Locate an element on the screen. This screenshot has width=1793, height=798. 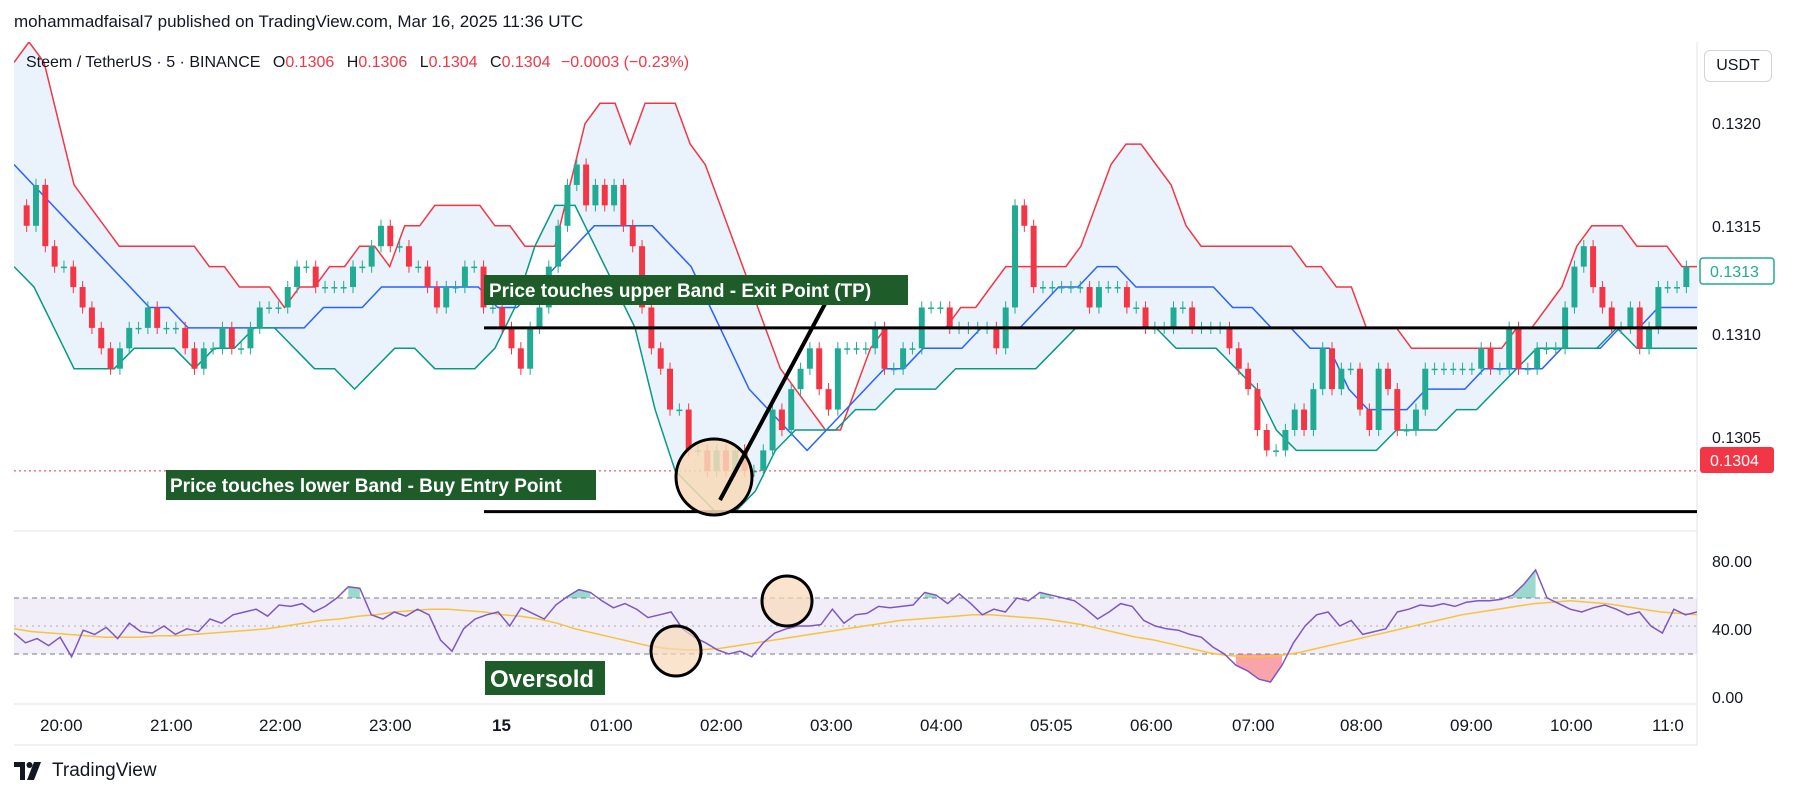
time-tick: 07:00 is located at coordinates (1253, 725).